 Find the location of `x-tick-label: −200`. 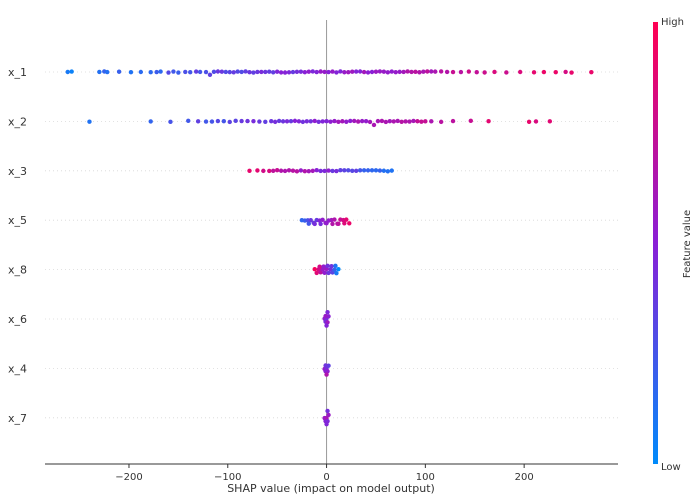

x-tick-label: −200 is located at coordinates (128, 477).